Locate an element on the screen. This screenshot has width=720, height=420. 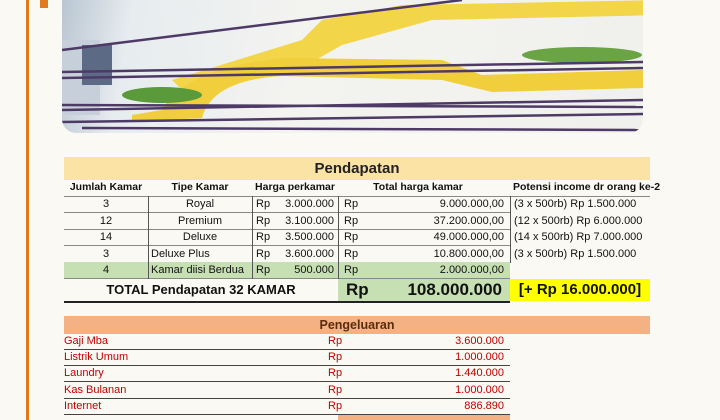
table-row: 3 Royal Rp 3.000.000 Rp 9.000.000,00 is located at coordinates (287, 204).